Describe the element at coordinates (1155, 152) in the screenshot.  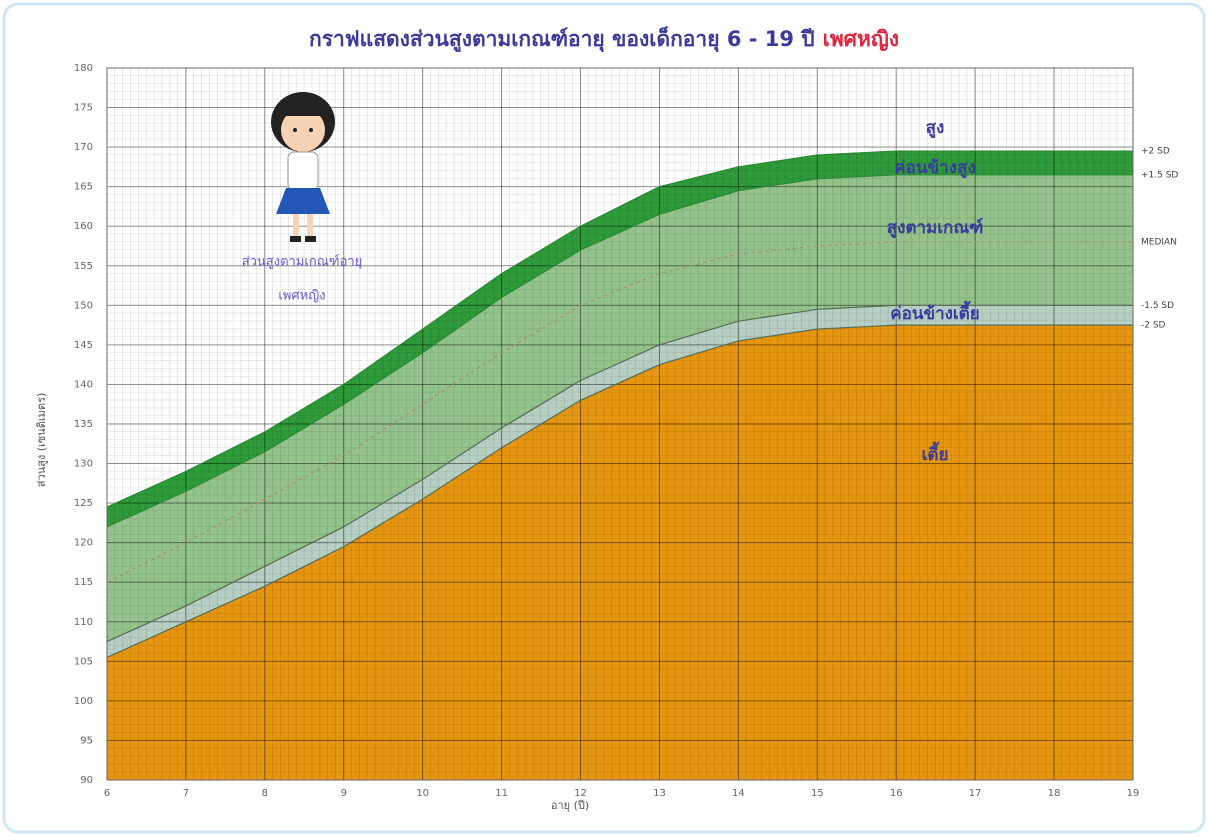
I see `series-label: +2 SD` at that location.